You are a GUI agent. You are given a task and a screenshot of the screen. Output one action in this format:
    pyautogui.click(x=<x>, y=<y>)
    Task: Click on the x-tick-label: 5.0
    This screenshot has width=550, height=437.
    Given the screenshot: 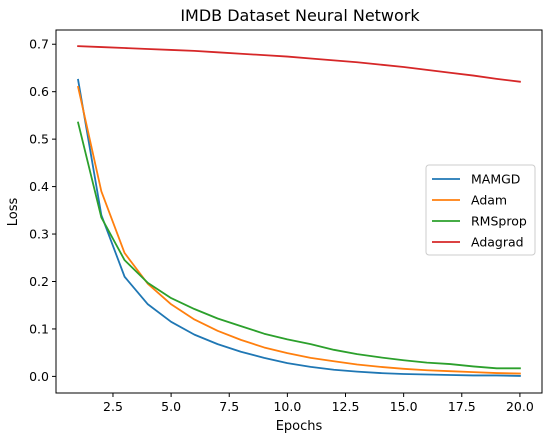 What is the action you would take?
    pyautogui.click(x=171, y=406)
    